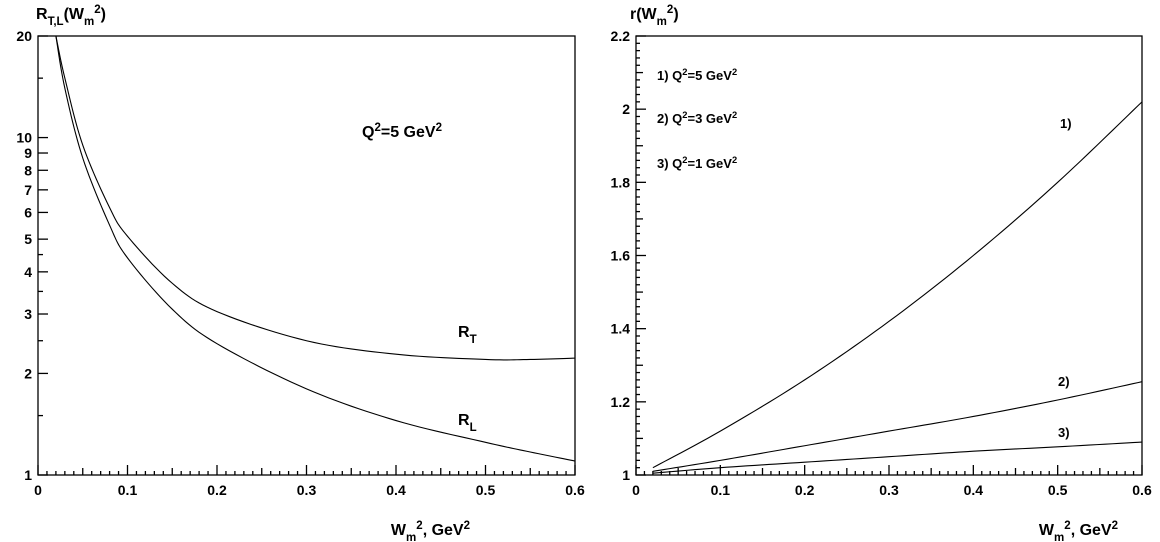  I want to click on left-y-tick-label: 3, so click(28, 314).